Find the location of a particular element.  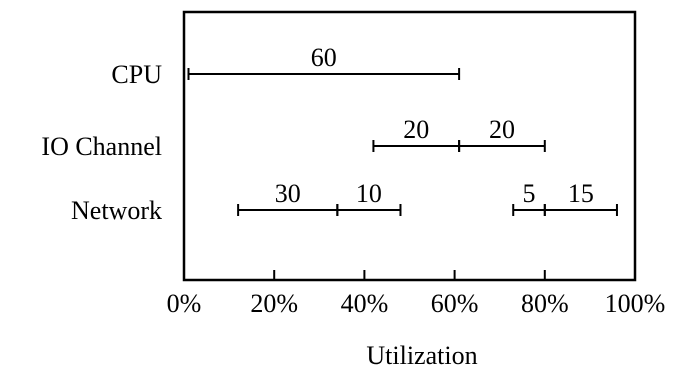

x-axis-tick-labels: 0% 20% 40% 60% 80% 100% is located at coordinates (416, 303).